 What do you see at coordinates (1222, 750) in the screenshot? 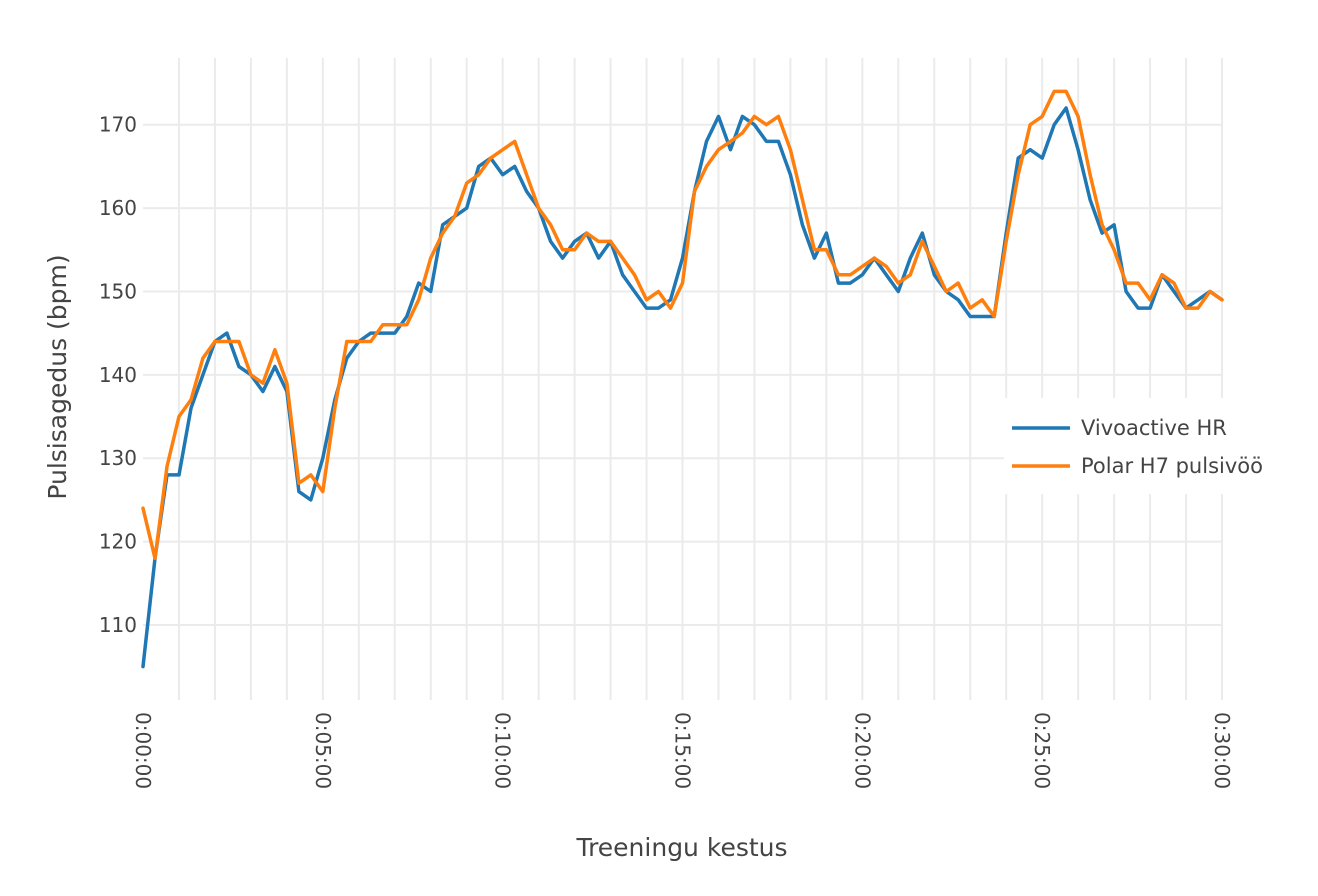
I see `x-tick-label: 0:30:00` at bounding box center [1222, 750].